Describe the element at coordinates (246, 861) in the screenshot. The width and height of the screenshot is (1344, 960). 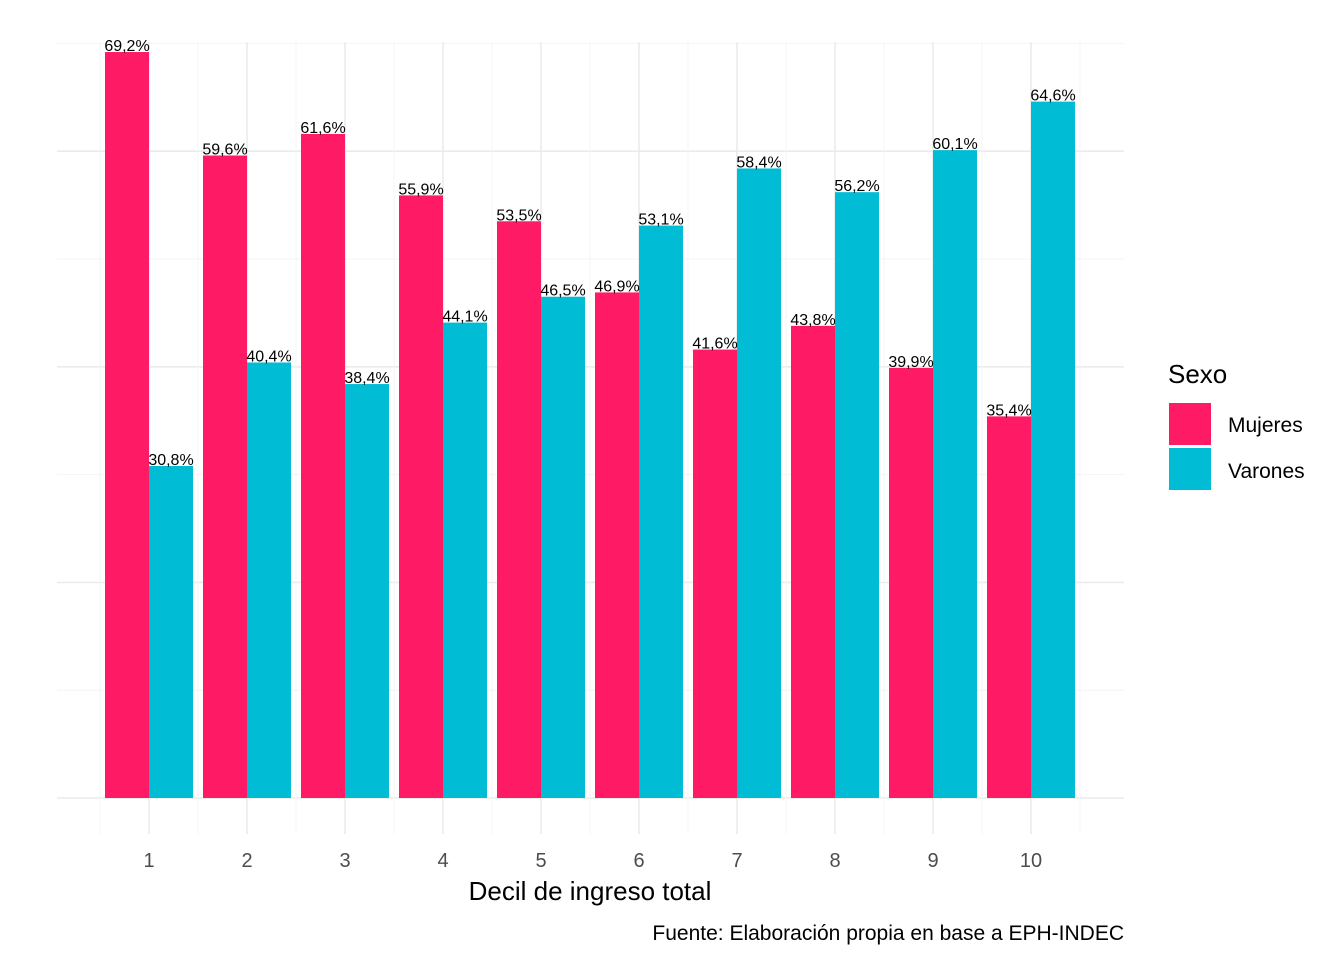
I see `x-tick-label-2: 2` at that location.